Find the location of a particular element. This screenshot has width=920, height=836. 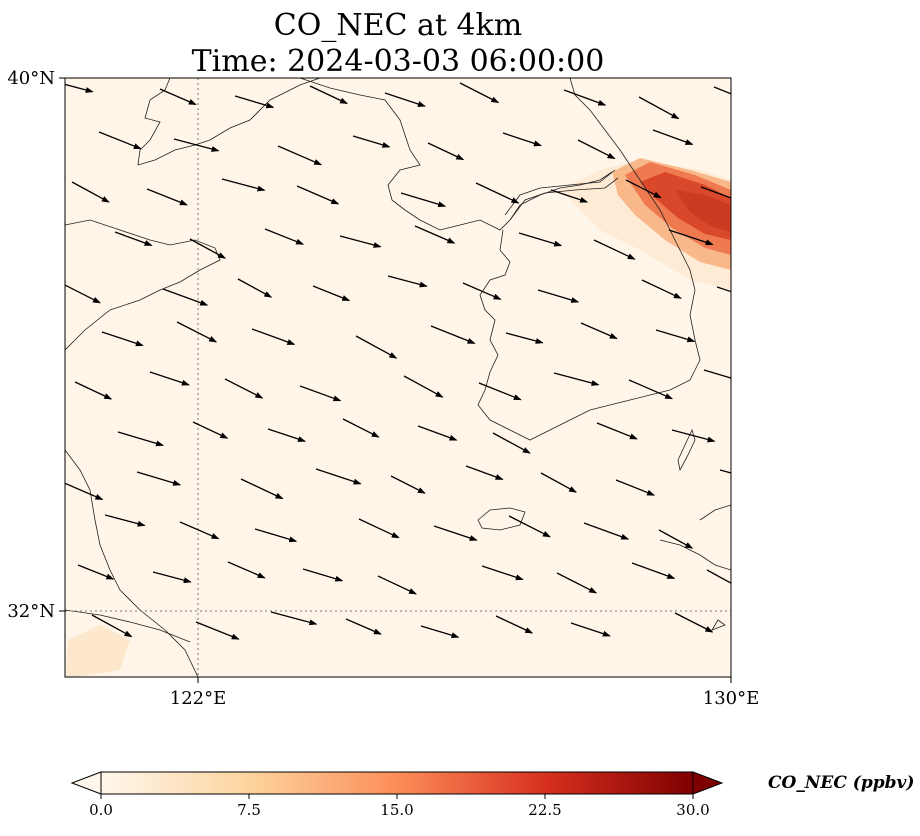

coastline-shandong is located at coordinates (143, 285).